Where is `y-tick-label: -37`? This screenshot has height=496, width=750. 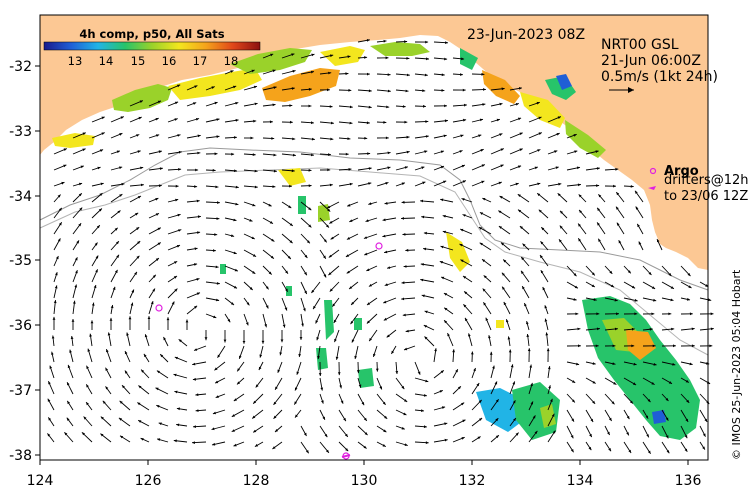
y-tick-label: -37 is located at coordinates (20, 391).